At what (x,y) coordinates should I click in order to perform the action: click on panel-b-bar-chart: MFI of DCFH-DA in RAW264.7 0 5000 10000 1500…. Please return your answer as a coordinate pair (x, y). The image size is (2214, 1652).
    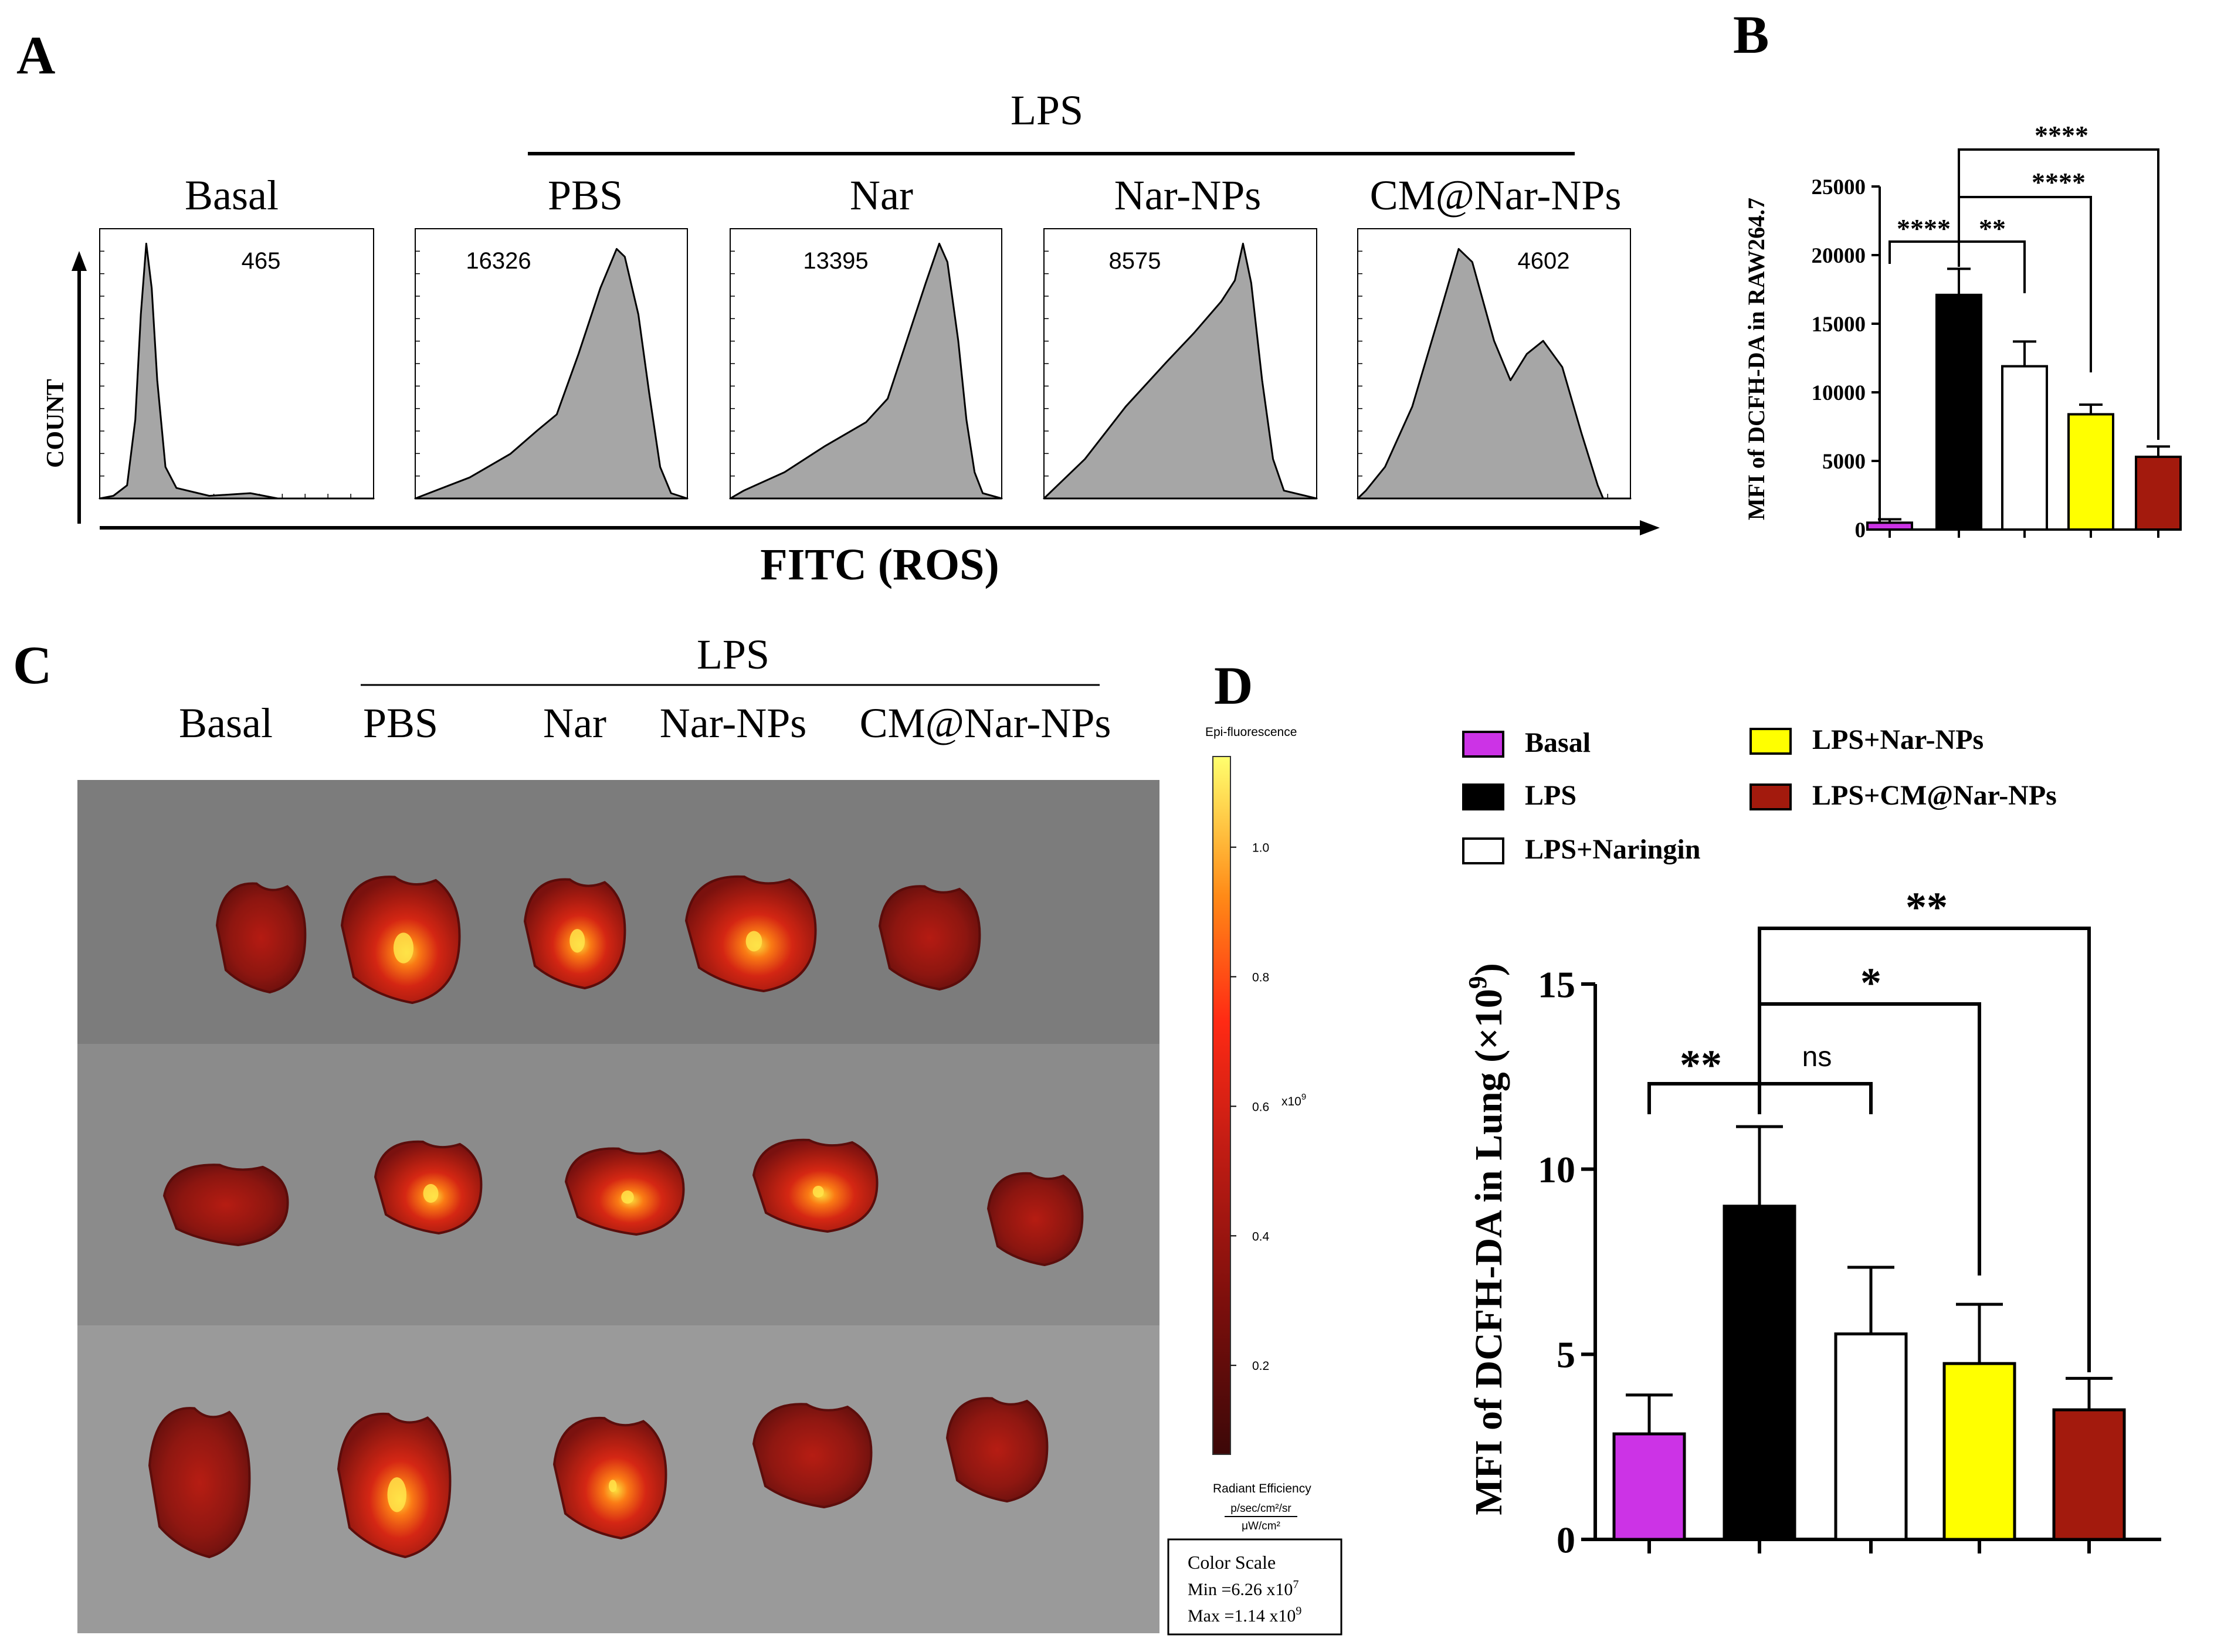
    Looking at the image, I should click on (1962, 331).